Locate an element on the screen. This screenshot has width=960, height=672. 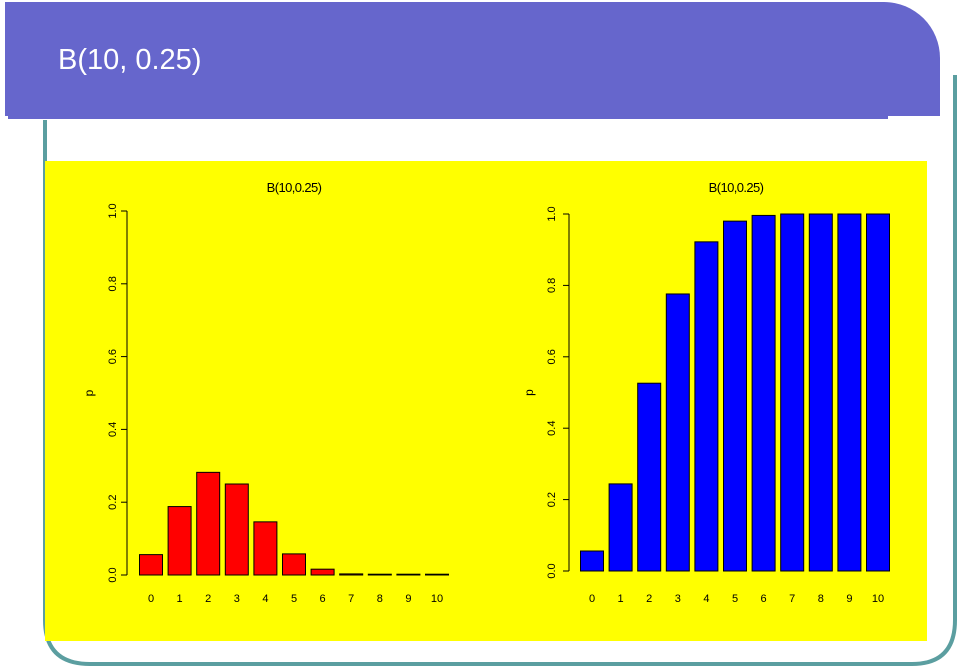
cdf-x-tick-label-7: 7 is located at coordinates (792, 599).